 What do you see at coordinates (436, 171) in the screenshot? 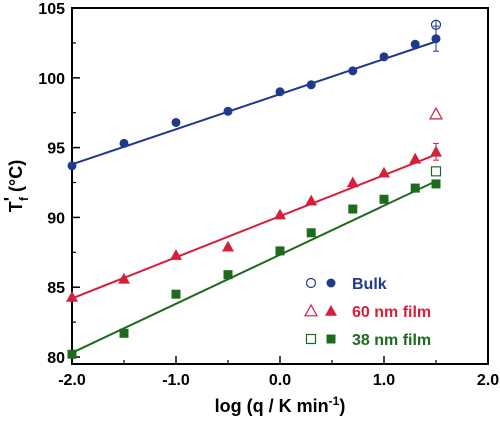
I see `38-nm-film-open-point` at bounding box center [436, 171].